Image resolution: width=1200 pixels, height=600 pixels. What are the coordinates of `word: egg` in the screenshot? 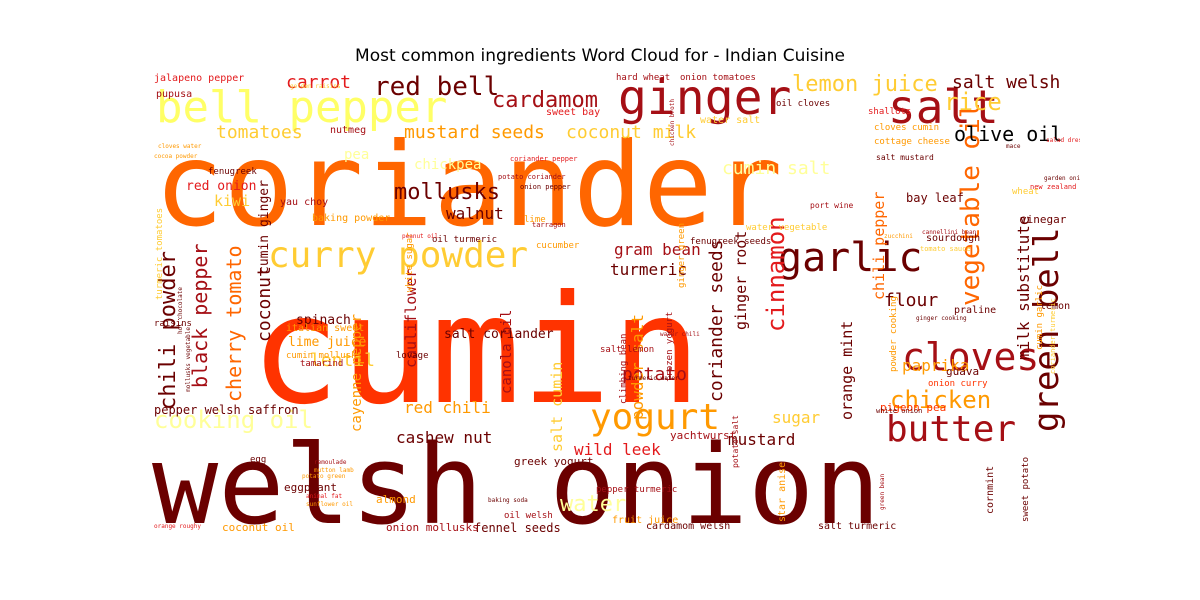 It's located at (258, 460).